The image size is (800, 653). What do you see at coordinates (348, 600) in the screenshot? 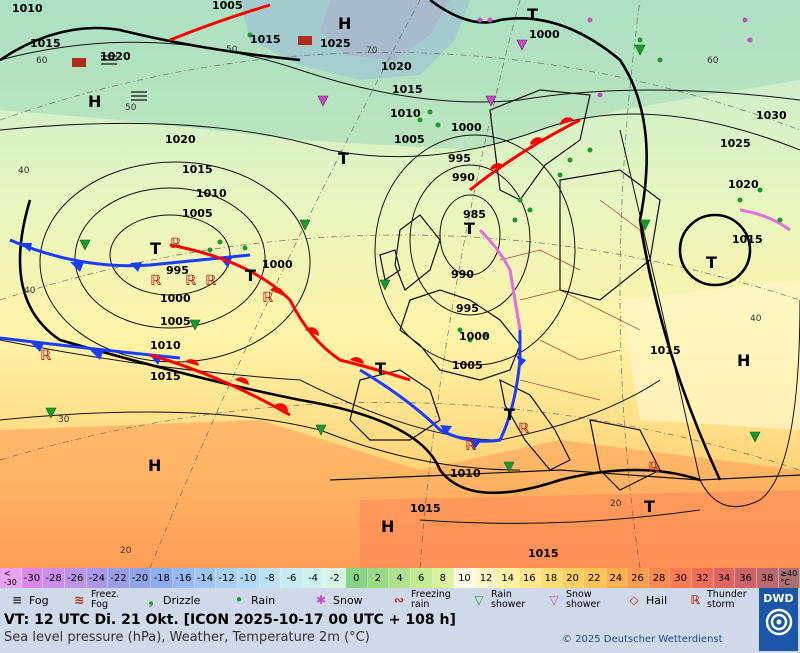
I see `legend-label: Snow` at bounding box center [348, 600].